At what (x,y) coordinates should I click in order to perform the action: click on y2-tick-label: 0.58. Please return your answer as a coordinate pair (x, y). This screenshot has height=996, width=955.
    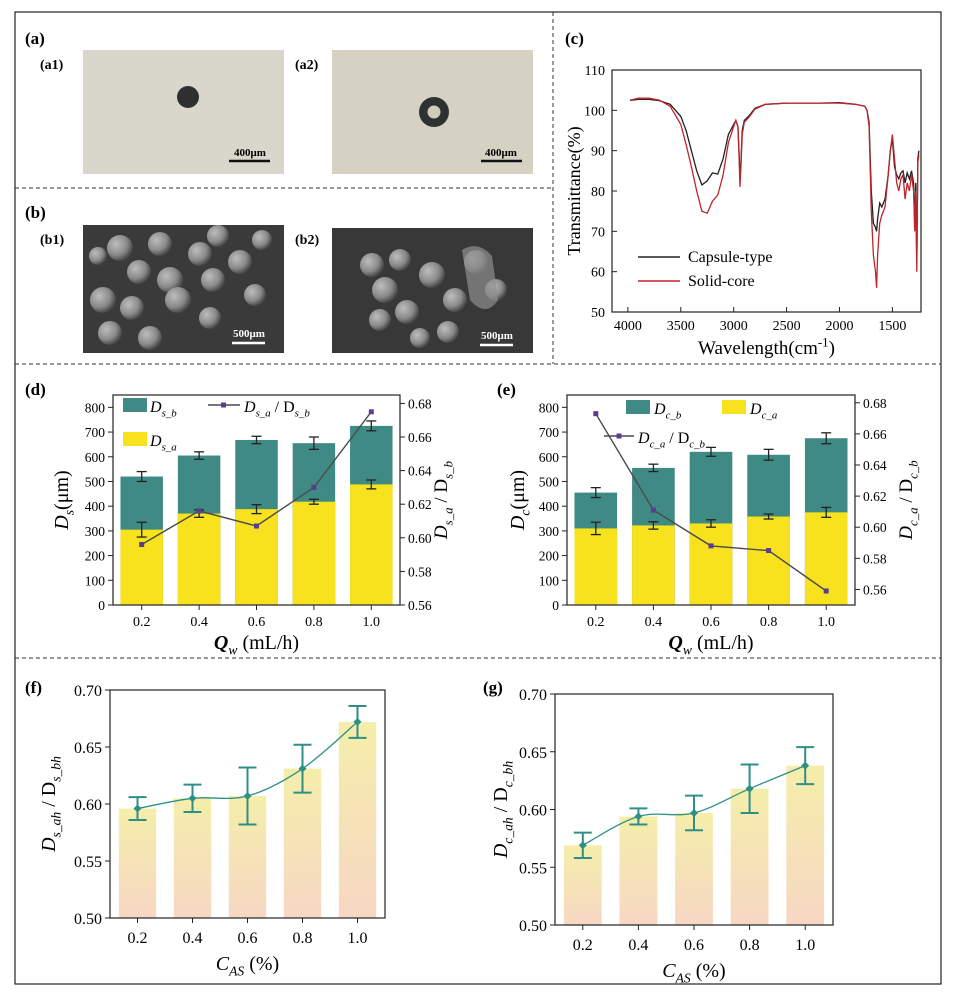
    Looking at the image, I should click on (420, 571).